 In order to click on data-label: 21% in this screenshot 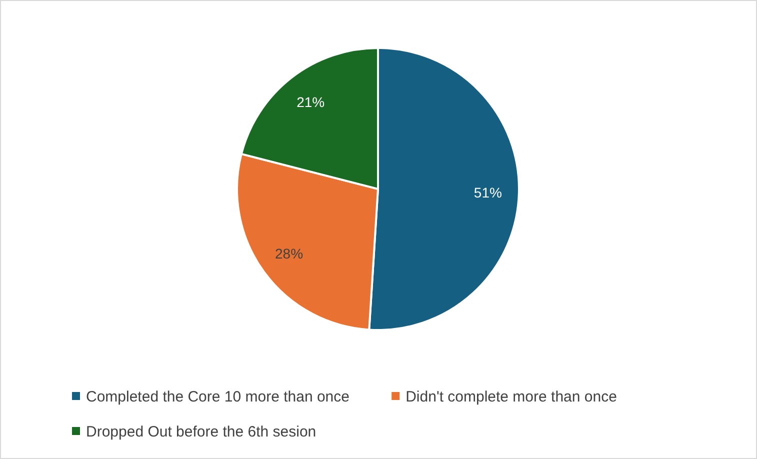, I will do `click(310, 102)`.